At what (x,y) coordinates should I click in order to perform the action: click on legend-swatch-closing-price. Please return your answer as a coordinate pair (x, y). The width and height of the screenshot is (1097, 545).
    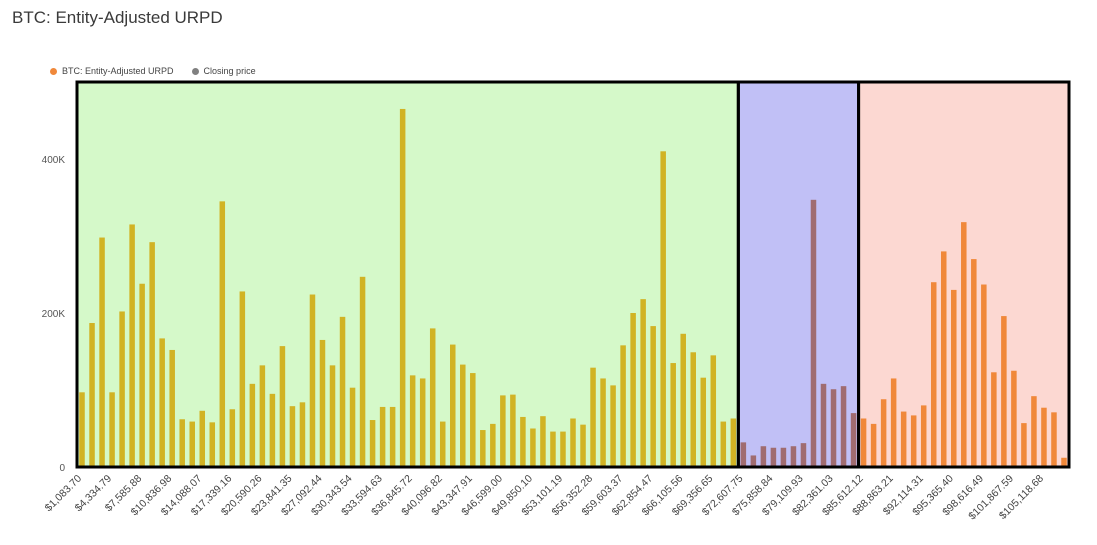
    Looking at the image, I should click on (195, 71).